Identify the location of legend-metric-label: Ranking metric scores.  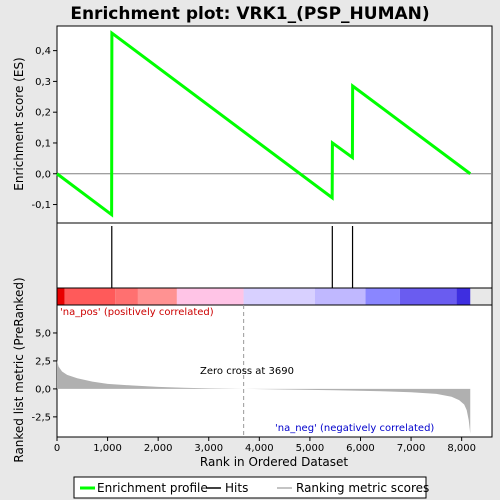
(362, 488).